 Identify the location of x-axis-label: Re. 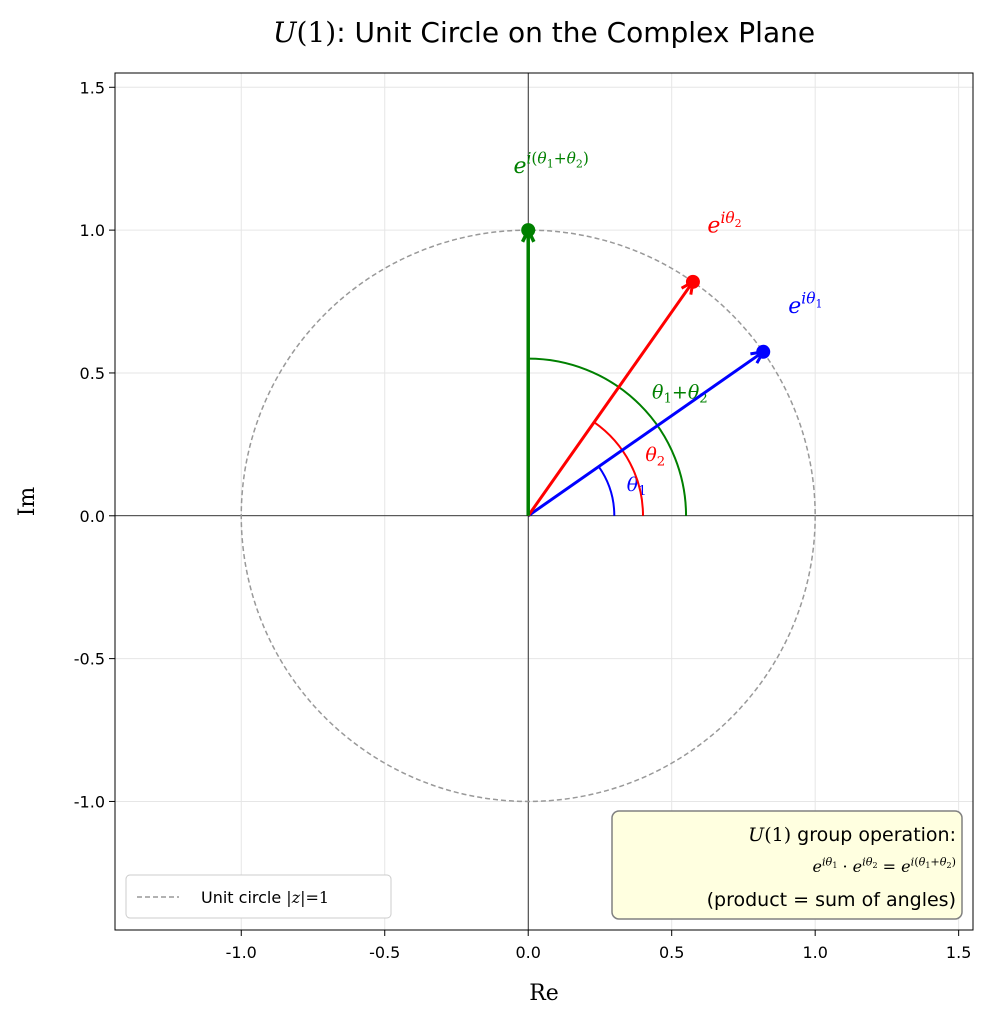
(544, 993).